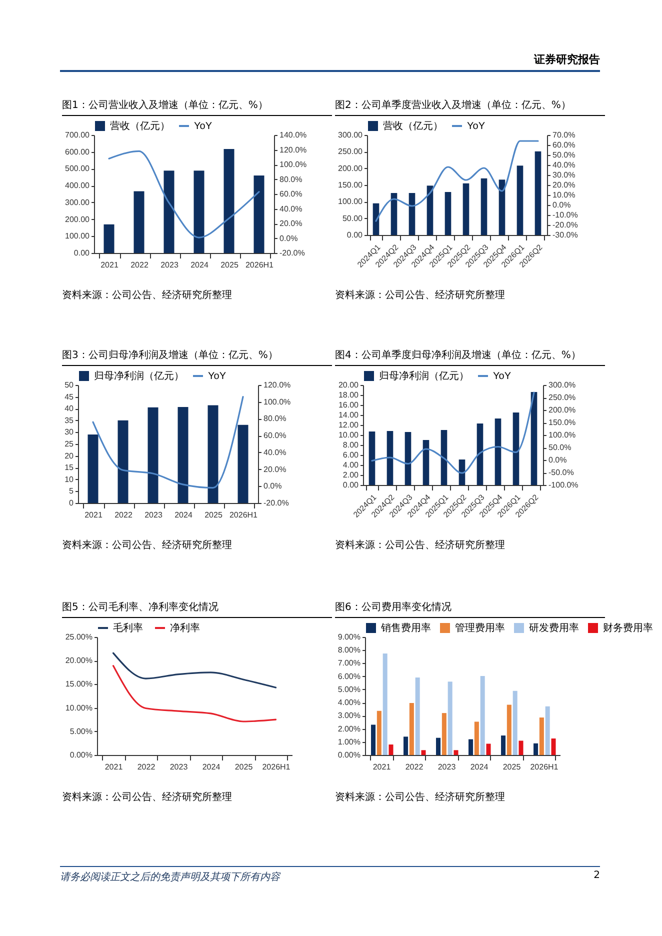  What do you see at coordinates (447, 767) in the screenshot?
I see `x-tick-label: 2023` at bounding box center [447, 767].